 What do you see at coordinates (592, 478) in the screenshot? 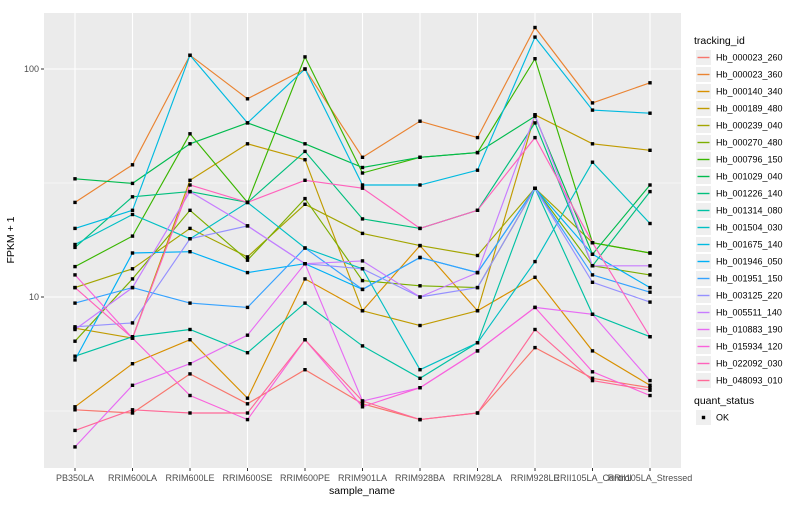
I see `x-tick-label: RRII105LA_Control` at bounding box center [592, 478].